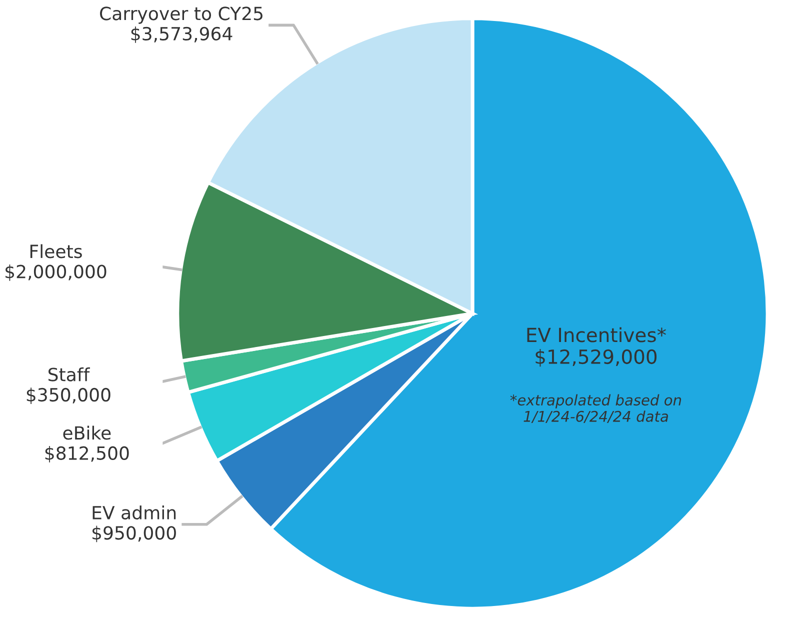 This screenshot has height=627, width=807. I want to click on slice-label: Carryover to CY25, so click(181, 15).